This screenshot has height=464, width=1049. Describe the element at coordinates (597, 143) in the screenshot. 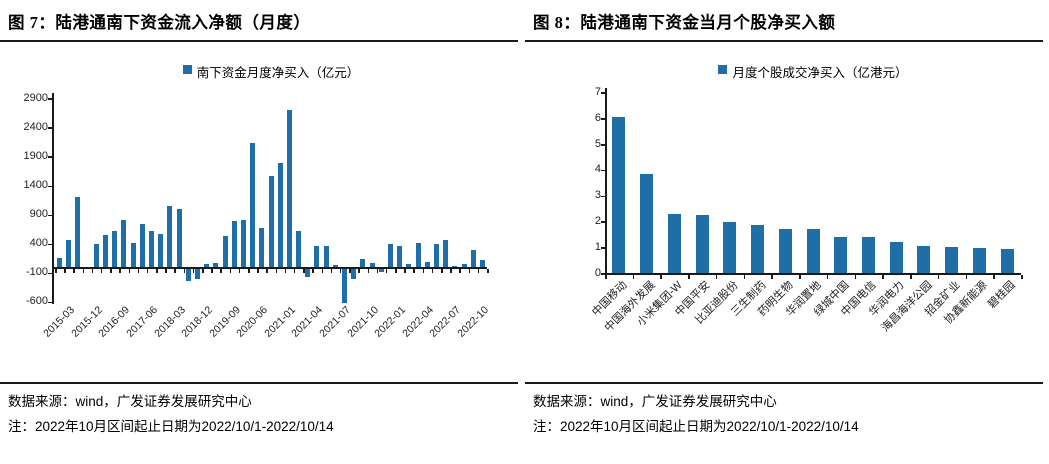

I see `y-axis-label: 5` at that location.